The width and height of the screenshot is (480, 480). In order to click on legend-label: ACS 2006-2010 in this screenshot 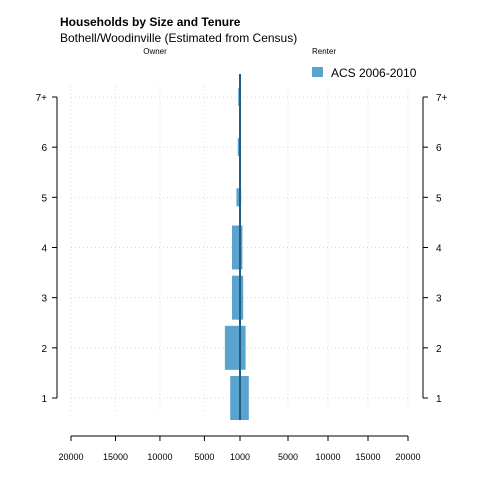, I will do `click(374, 73)`.